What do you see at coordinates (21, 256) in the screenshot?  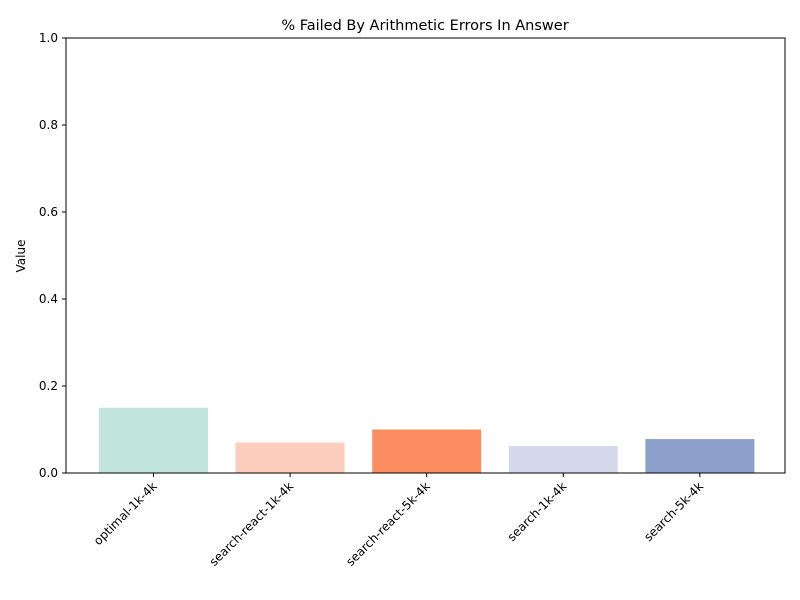 I see `y-axis-label: Value` at bounding box center [21, 256].